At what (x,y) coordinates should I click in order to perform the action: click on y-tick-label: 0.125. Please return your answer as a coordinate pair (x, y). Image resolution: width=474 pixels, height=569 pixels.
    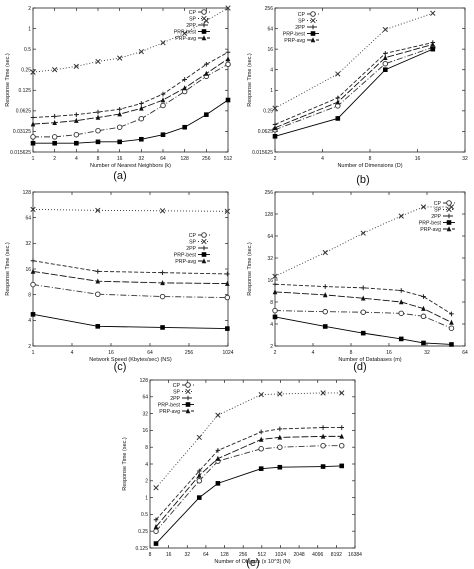
    Looking at the image, I should click on (24, 91).